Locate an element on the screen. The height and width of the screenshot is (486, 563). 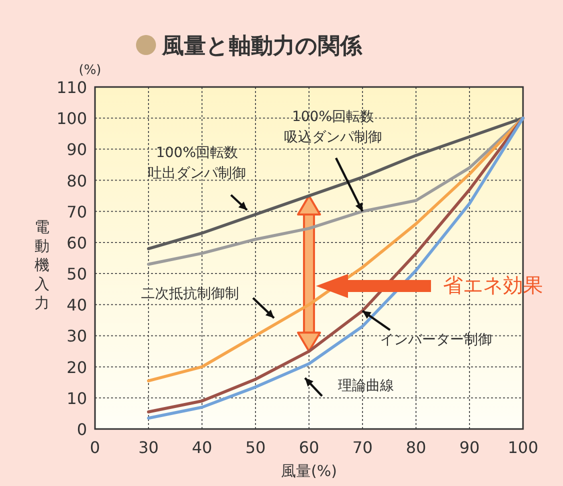
y-axis-title: 電動機入力 is located at coordinates (42, 265).